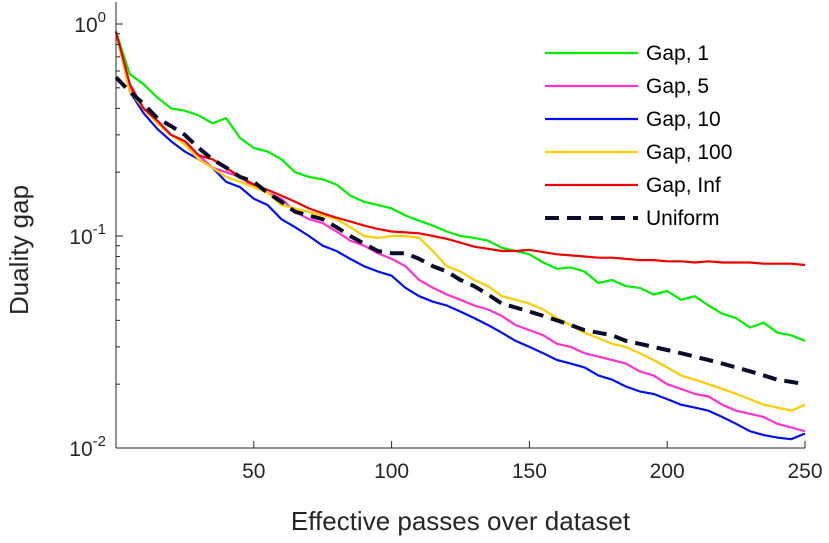 The image size is (829, 543). What do you see at coordinates (667, 471) in the screenshot?
I see `x-tick-label: 200` at bounding box center [667, 471].